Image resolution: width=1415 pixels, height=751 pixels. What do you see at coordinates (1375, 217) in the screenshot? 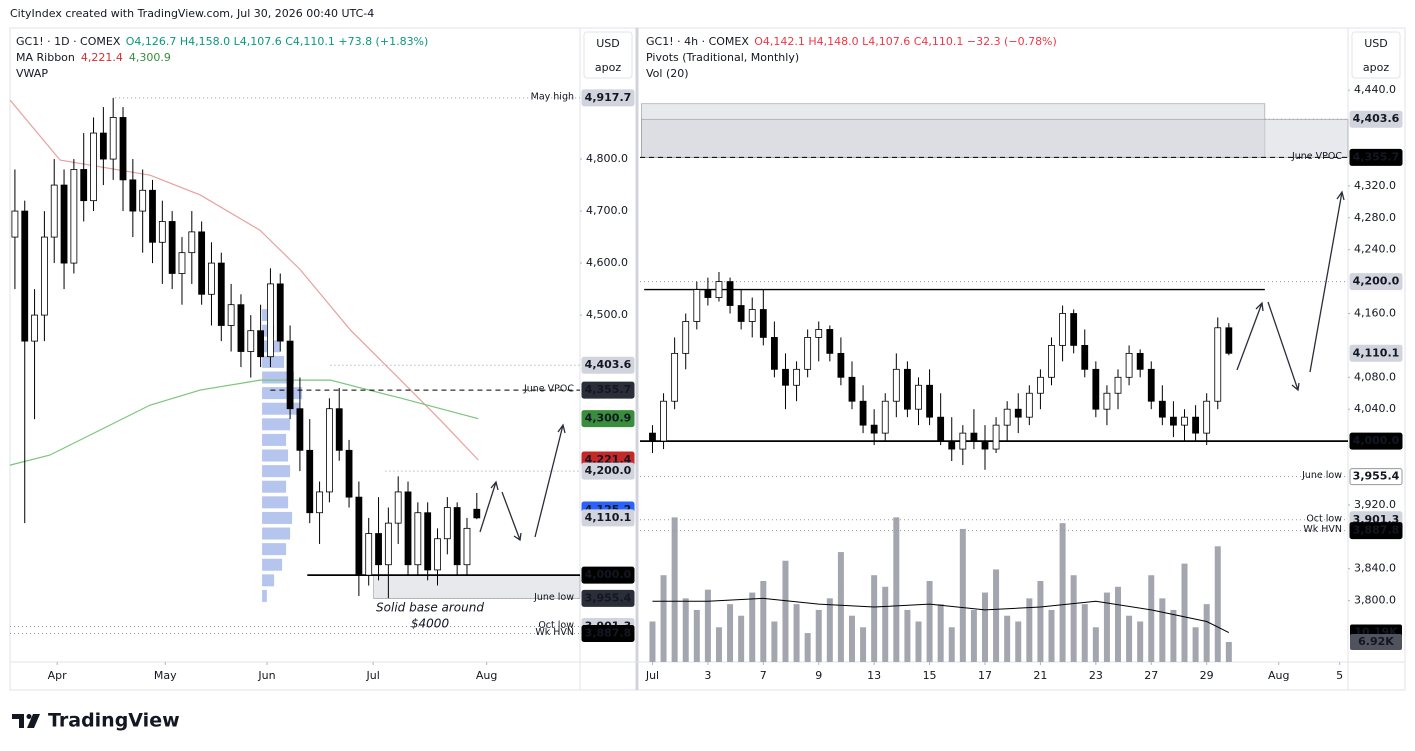
I see `y-tick-label: 4,280.0` at bounding box center [1375, 217].